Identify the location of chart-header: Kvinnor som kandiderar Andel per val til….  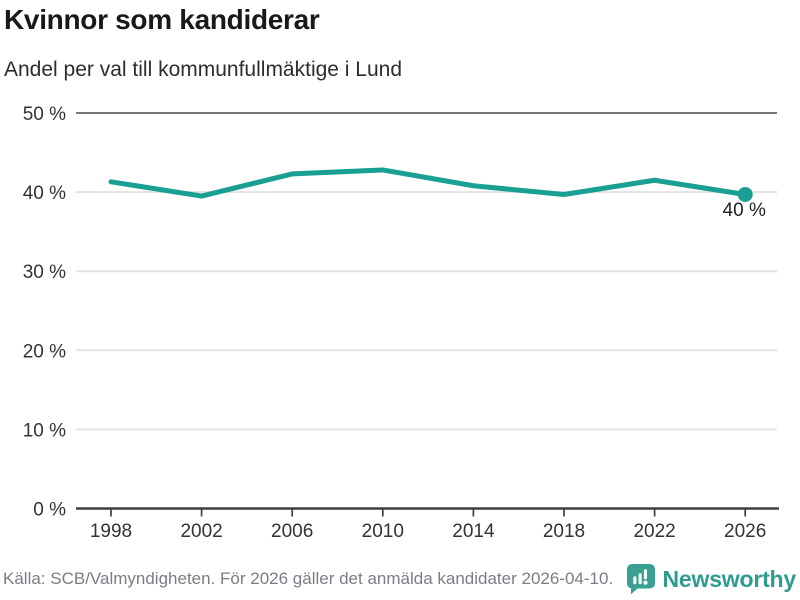
(400, 43).